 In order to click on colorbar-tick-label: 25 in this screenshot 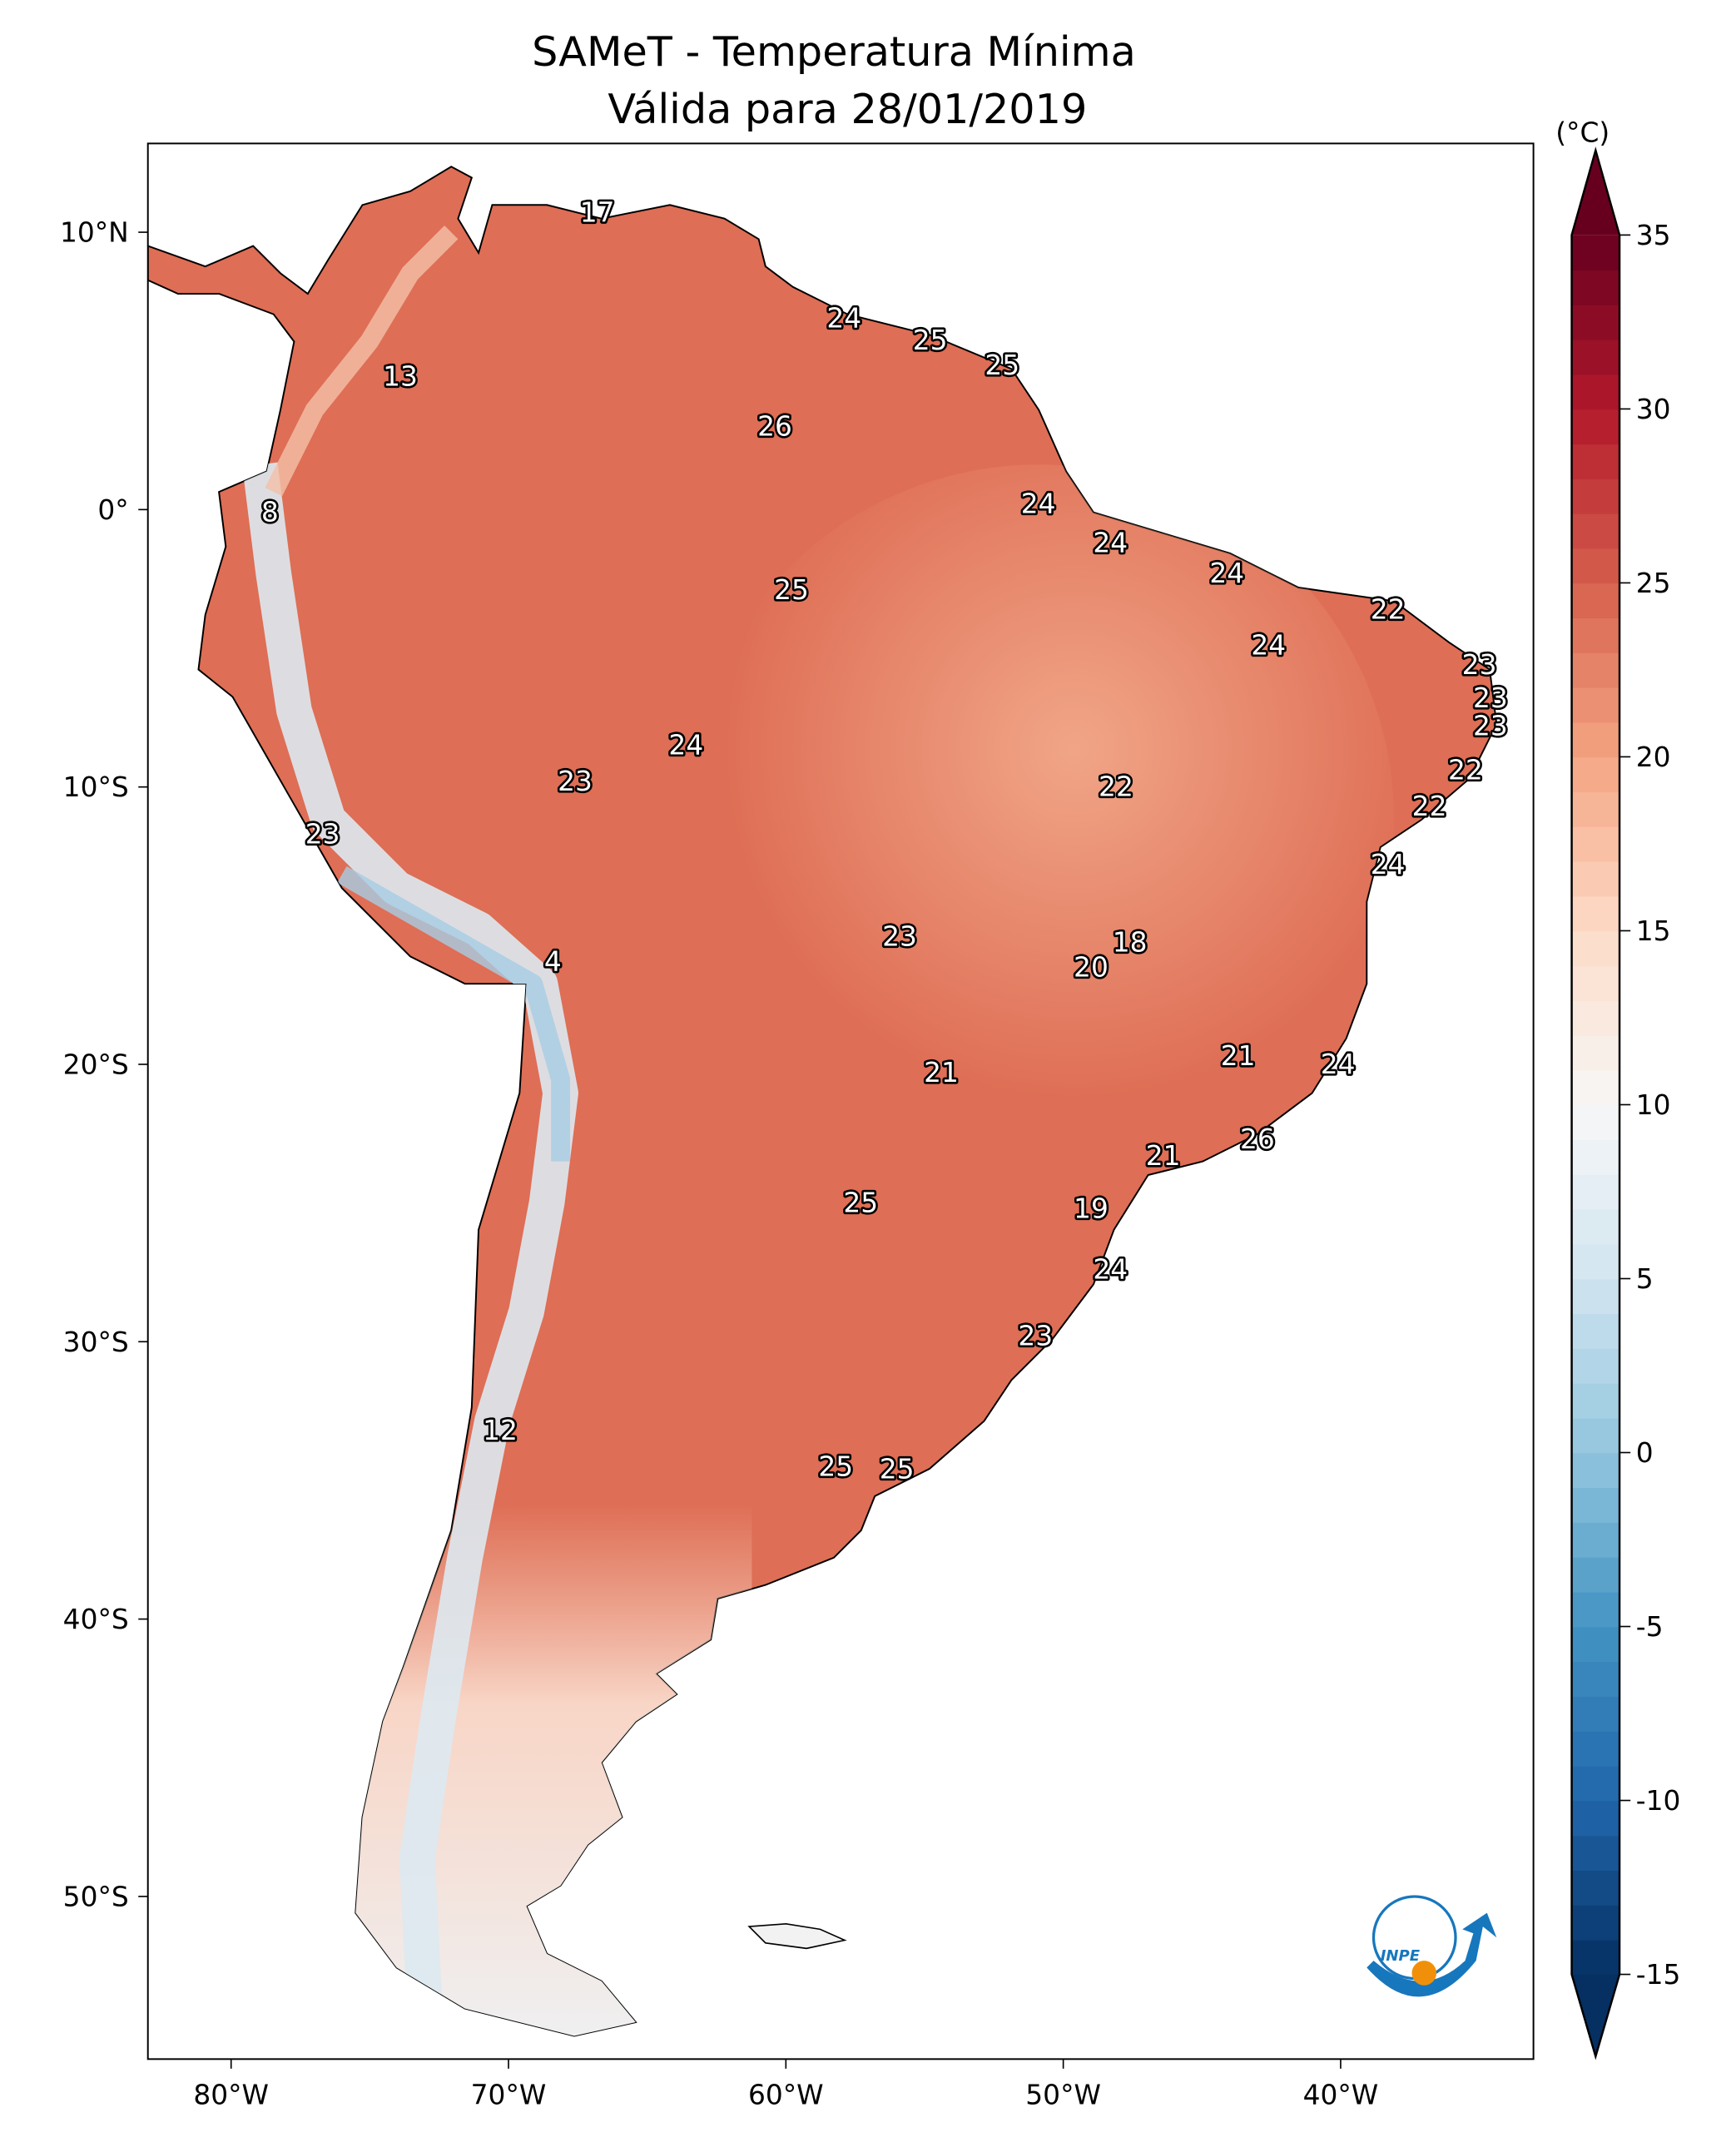, I will do `click(1653, 583)`.